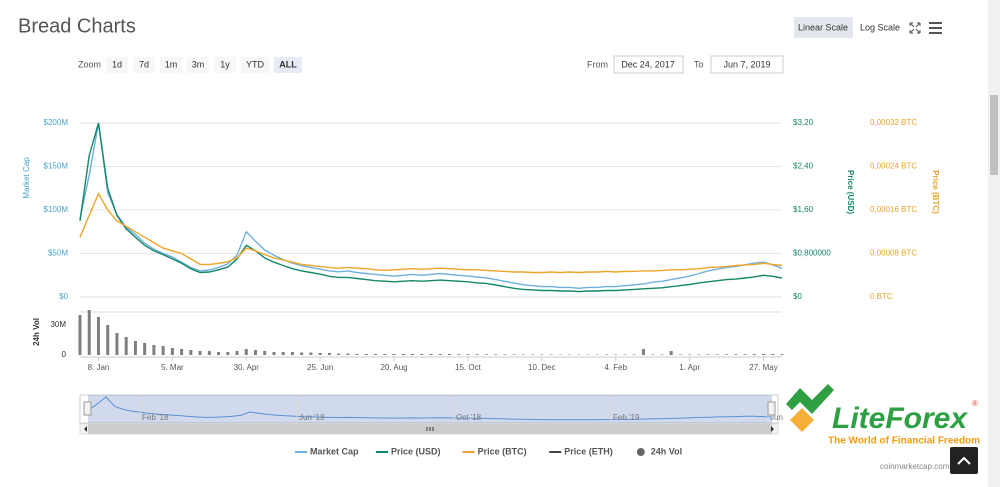  I want to click on legend-symbol, so click(640, 452).